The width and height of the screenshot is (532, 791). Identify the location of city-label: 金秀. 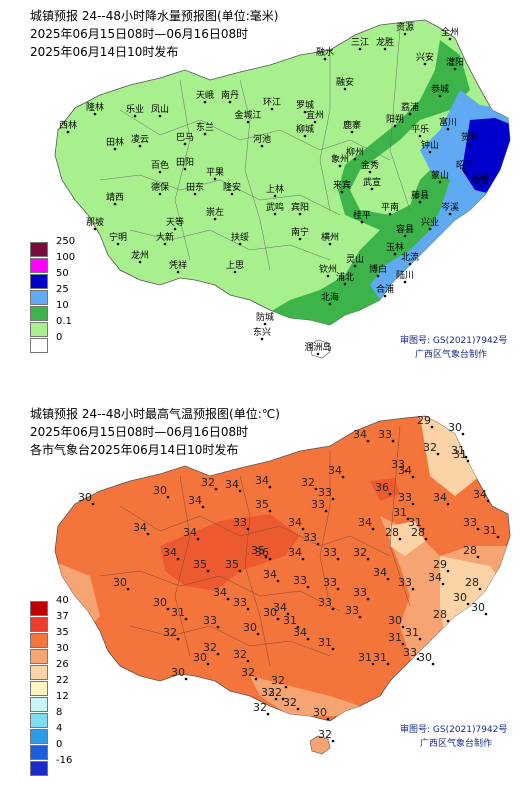
(370, 165).